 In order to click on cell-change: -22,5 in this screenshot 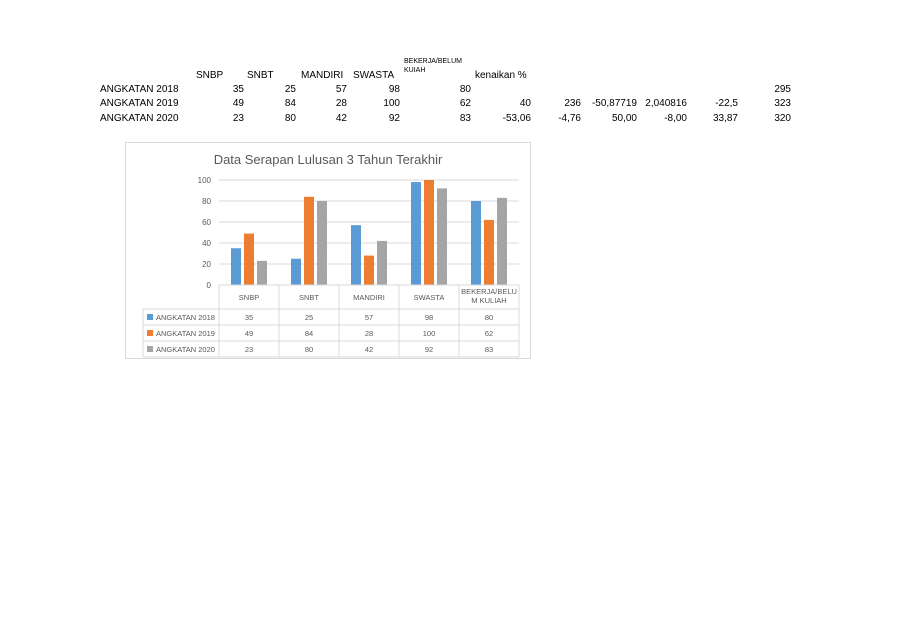, I will do `click(726, 103)`.